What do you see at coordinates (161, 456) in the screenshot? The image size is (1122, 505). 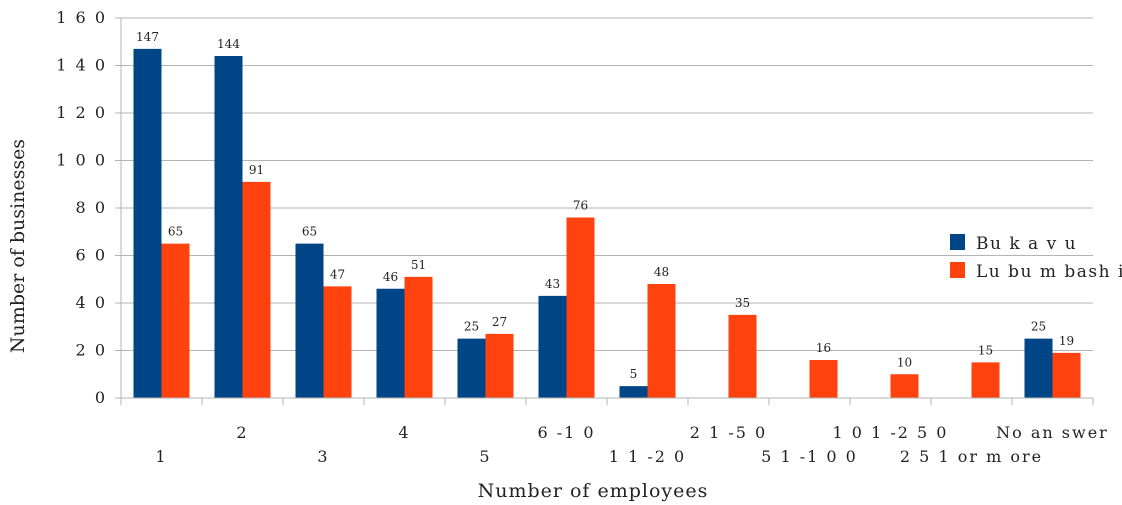 I see `x-category-label: 1` at bounding box center [161, 456].